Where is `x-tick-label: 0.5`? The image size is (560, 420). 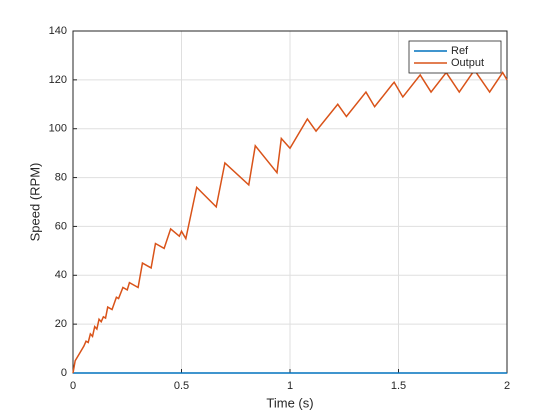
x-tick-label: 0.5 is located at coordinates (181, 386).